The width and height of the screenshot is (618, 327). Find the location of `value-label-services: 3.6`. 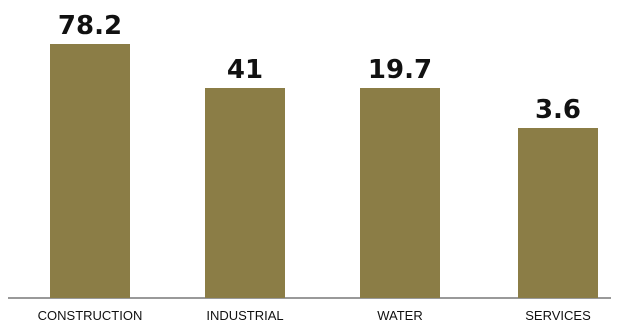

value-label-services: 3.6 is located at coordinates (558, 110).